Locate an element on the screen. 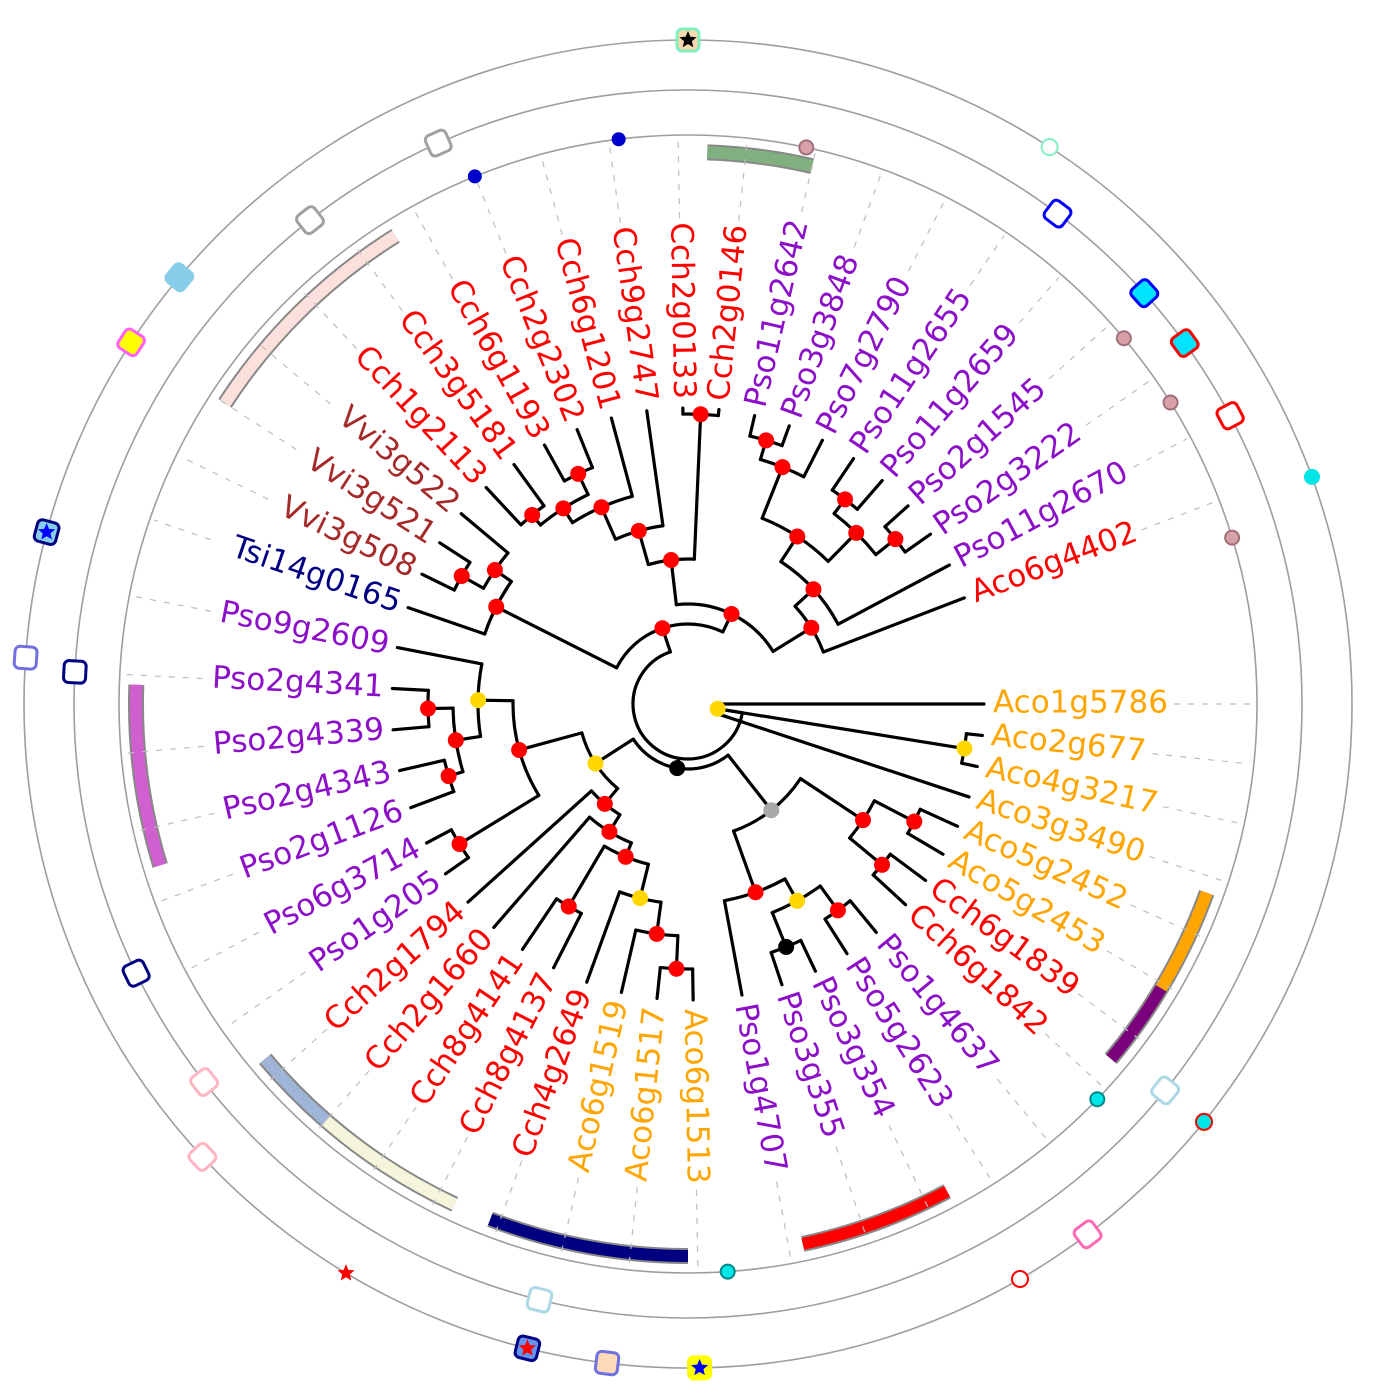  star-icon is located at coordinates (345, 1272).